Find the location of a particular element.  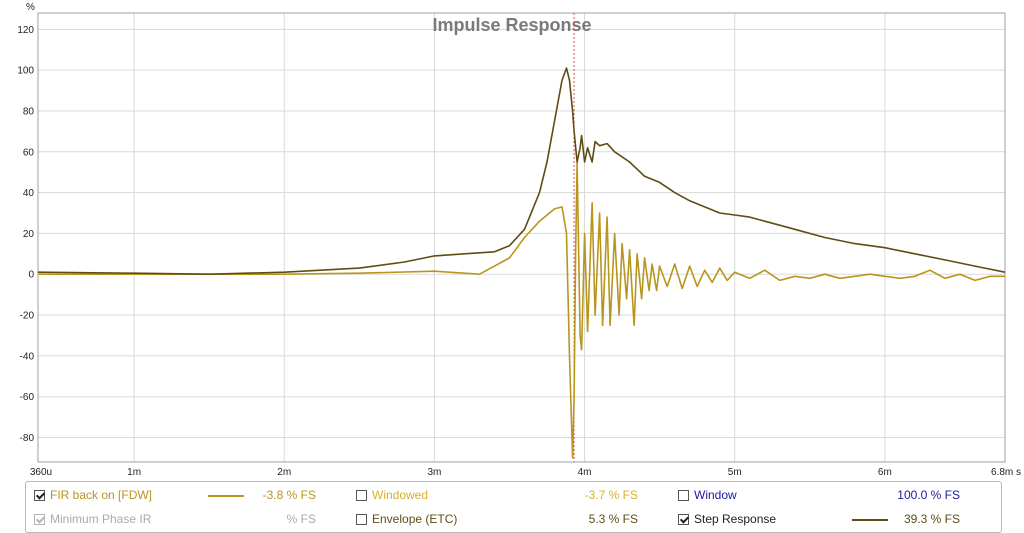

y-tick-label: 0 is located at coordinates (31, 275).